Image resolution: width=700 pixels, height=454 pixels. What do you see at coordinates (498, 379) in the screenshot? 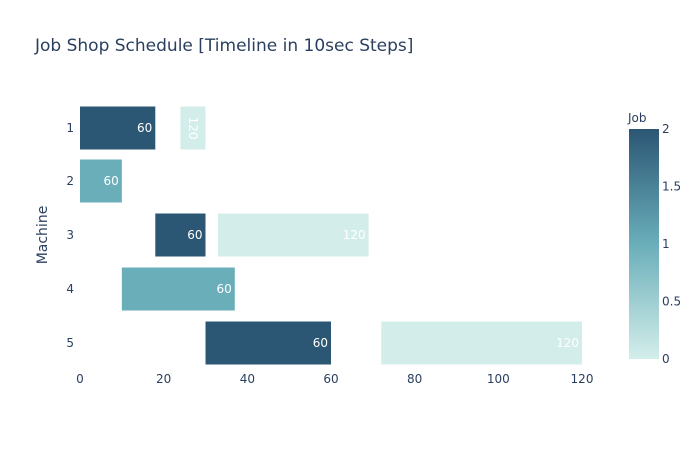
I see `x-tick-label: 100` at bounding box center [498, 379].